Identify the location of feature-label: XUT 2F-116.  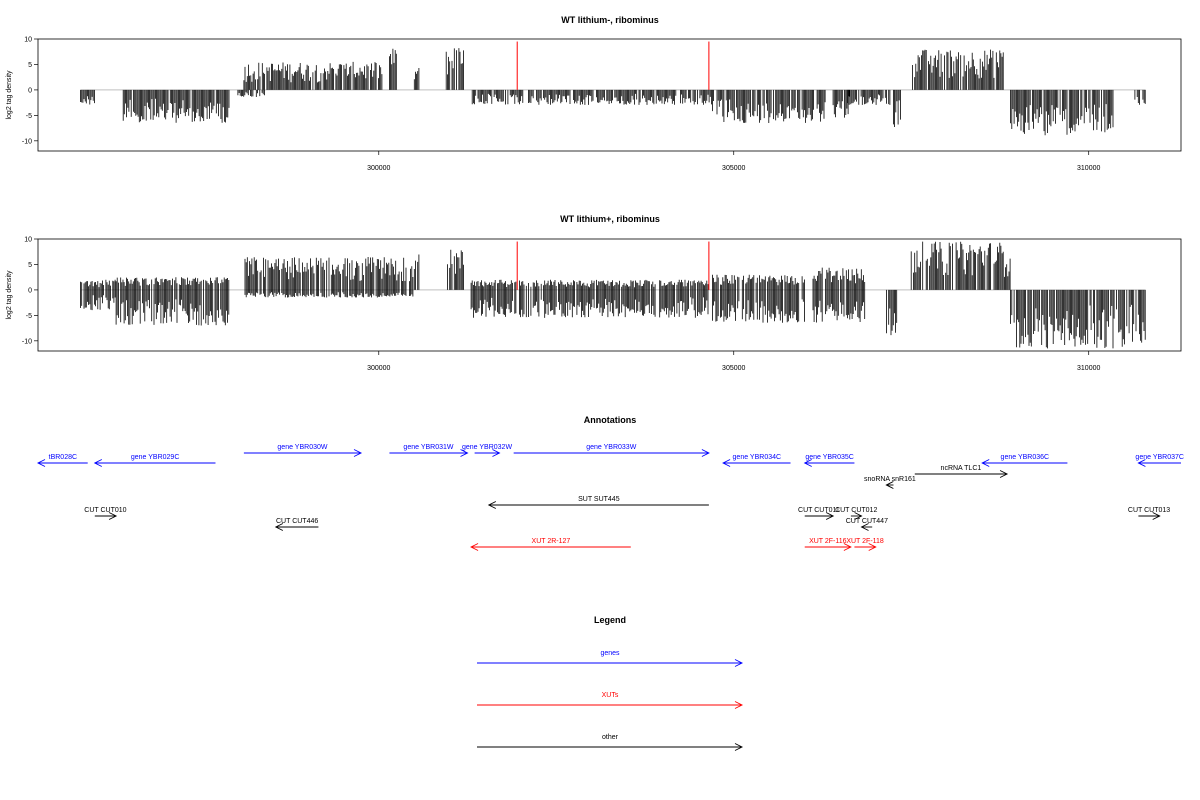
(828, 541).